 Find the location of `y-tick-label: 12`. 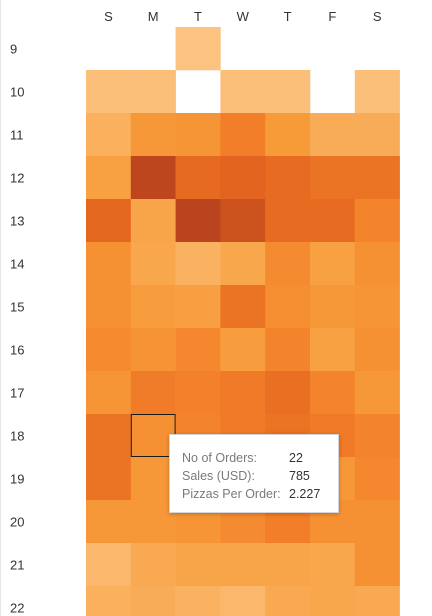

y-tick-label: 12 is located at coordinates (17, 178).